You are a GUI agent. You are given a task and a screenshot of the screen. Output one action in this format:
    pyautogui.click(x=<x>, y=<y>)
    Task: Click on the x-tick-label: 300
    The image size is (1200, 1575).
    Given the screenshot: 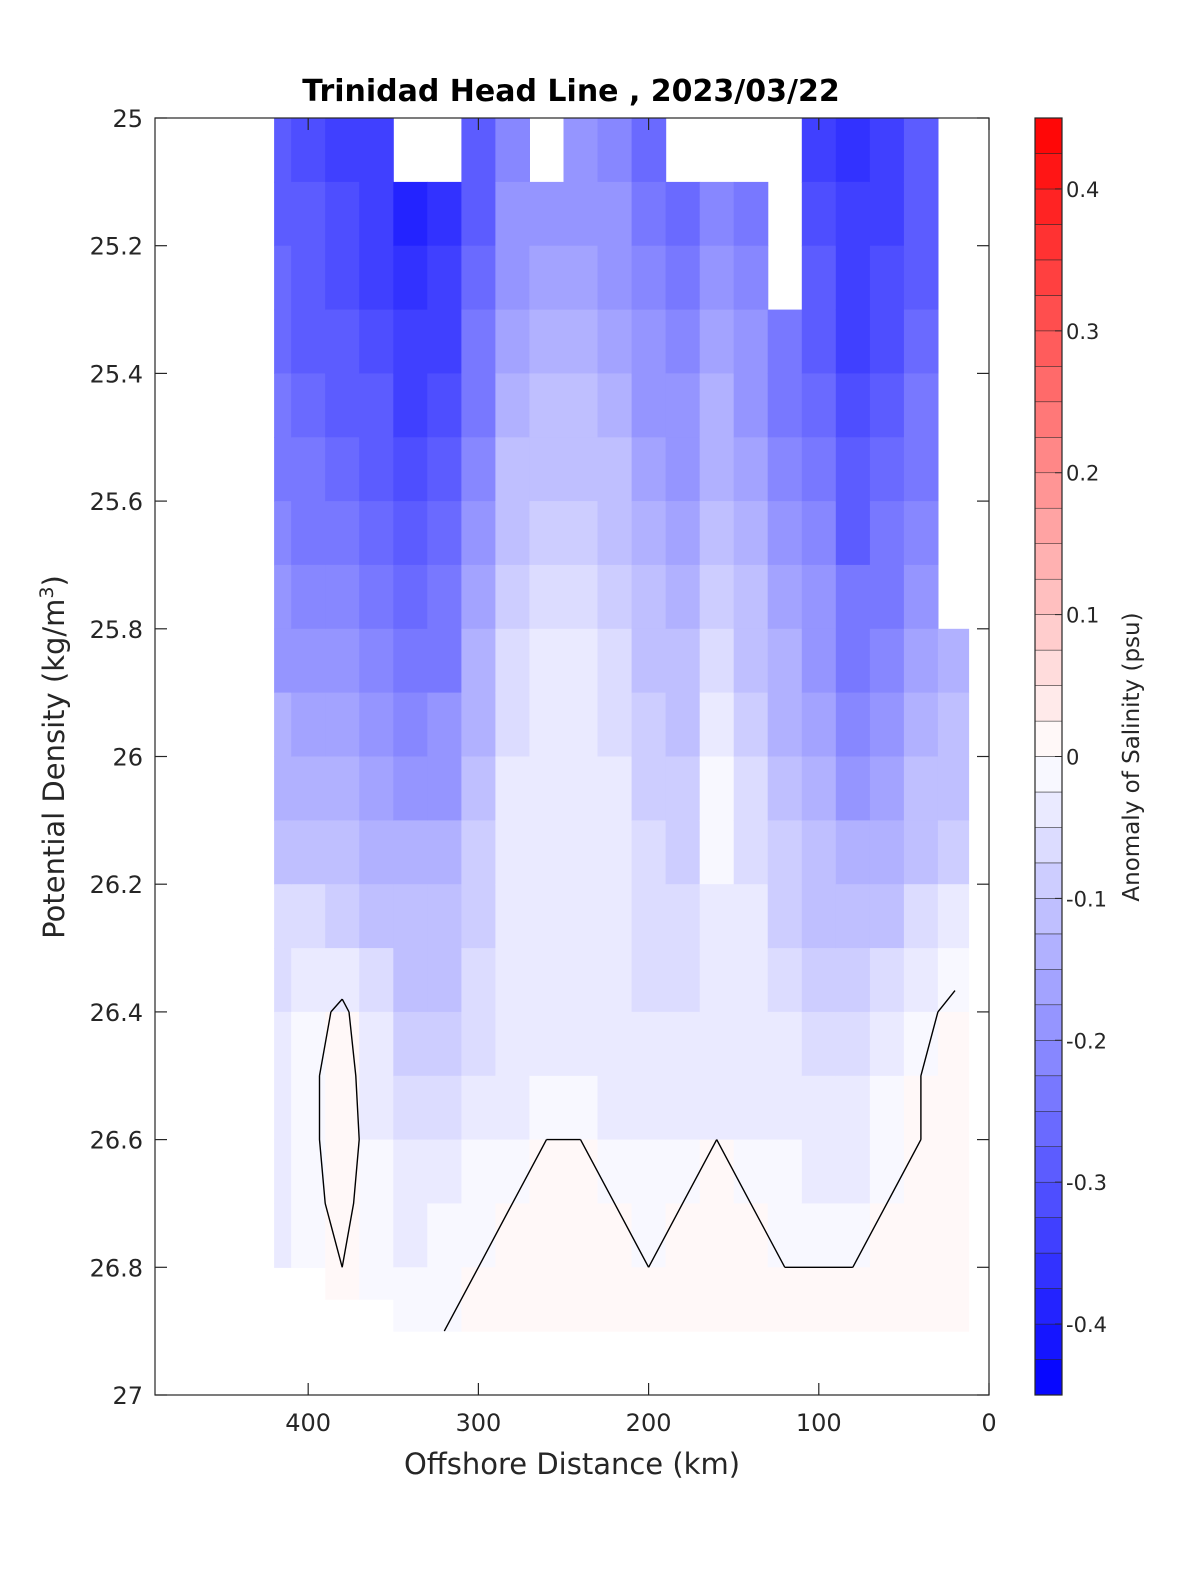 What is the action you would take?
    pyautogui.click(x=478, y=1423)
    